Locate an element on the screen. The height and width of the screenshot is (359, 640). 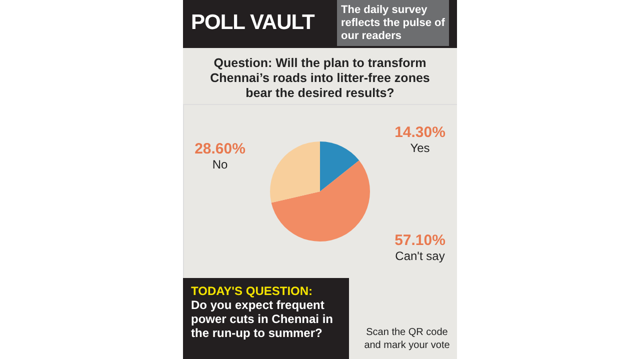
slice-label: Can't say is located at coordinates (420, 256).